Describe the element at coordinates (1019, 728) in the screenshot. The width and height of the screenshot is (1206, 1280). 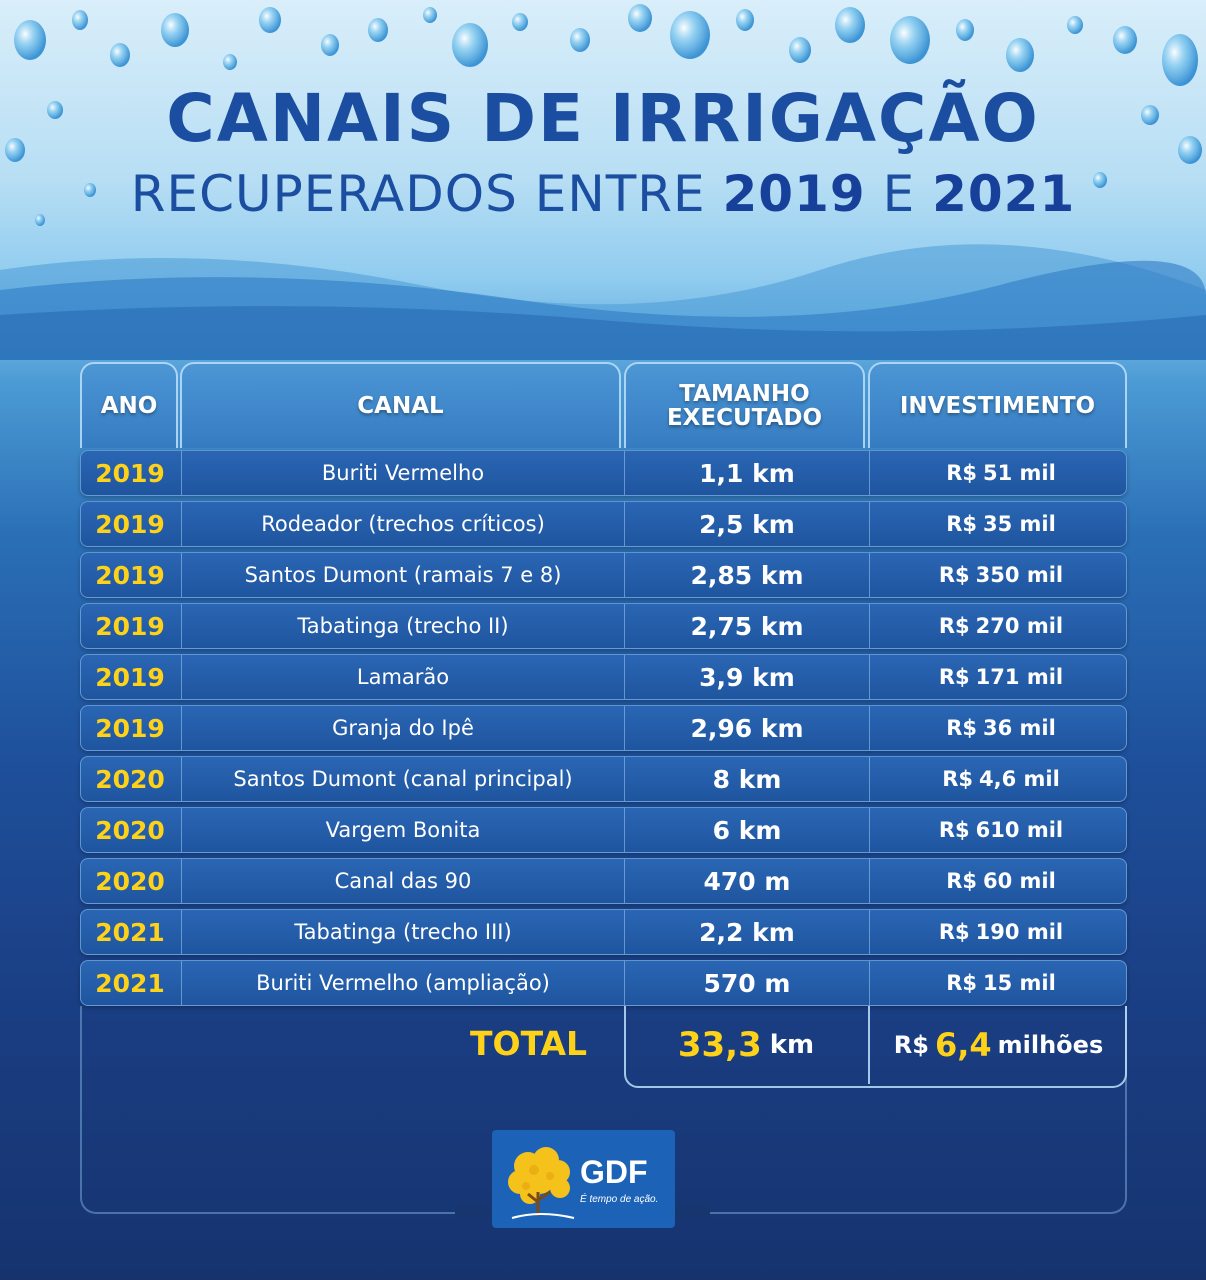
I see `inv-value: 36 mil` at that location.